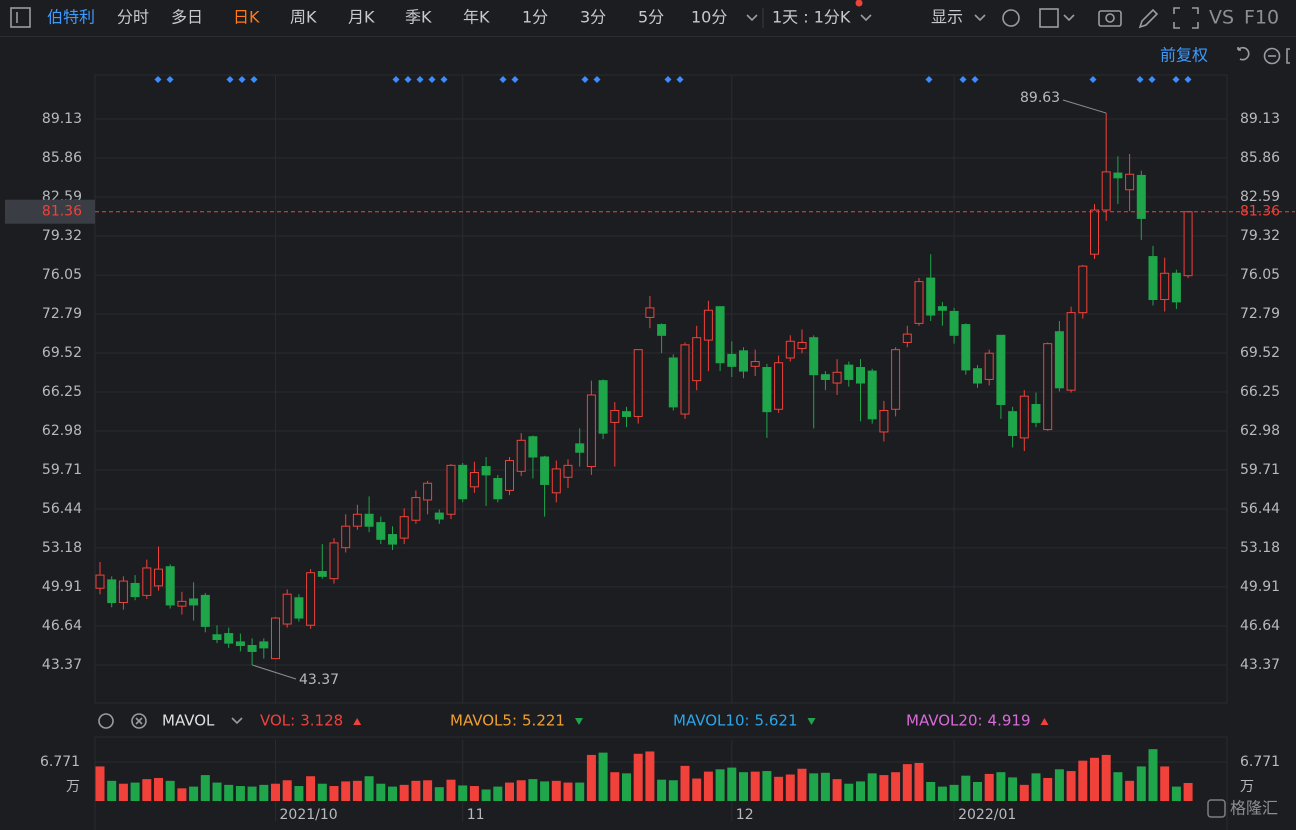 The image size is (1296, 830). Describe the element at coordinates (303, 17) in the screenshot. I see `period-tab: 周K` at that location.